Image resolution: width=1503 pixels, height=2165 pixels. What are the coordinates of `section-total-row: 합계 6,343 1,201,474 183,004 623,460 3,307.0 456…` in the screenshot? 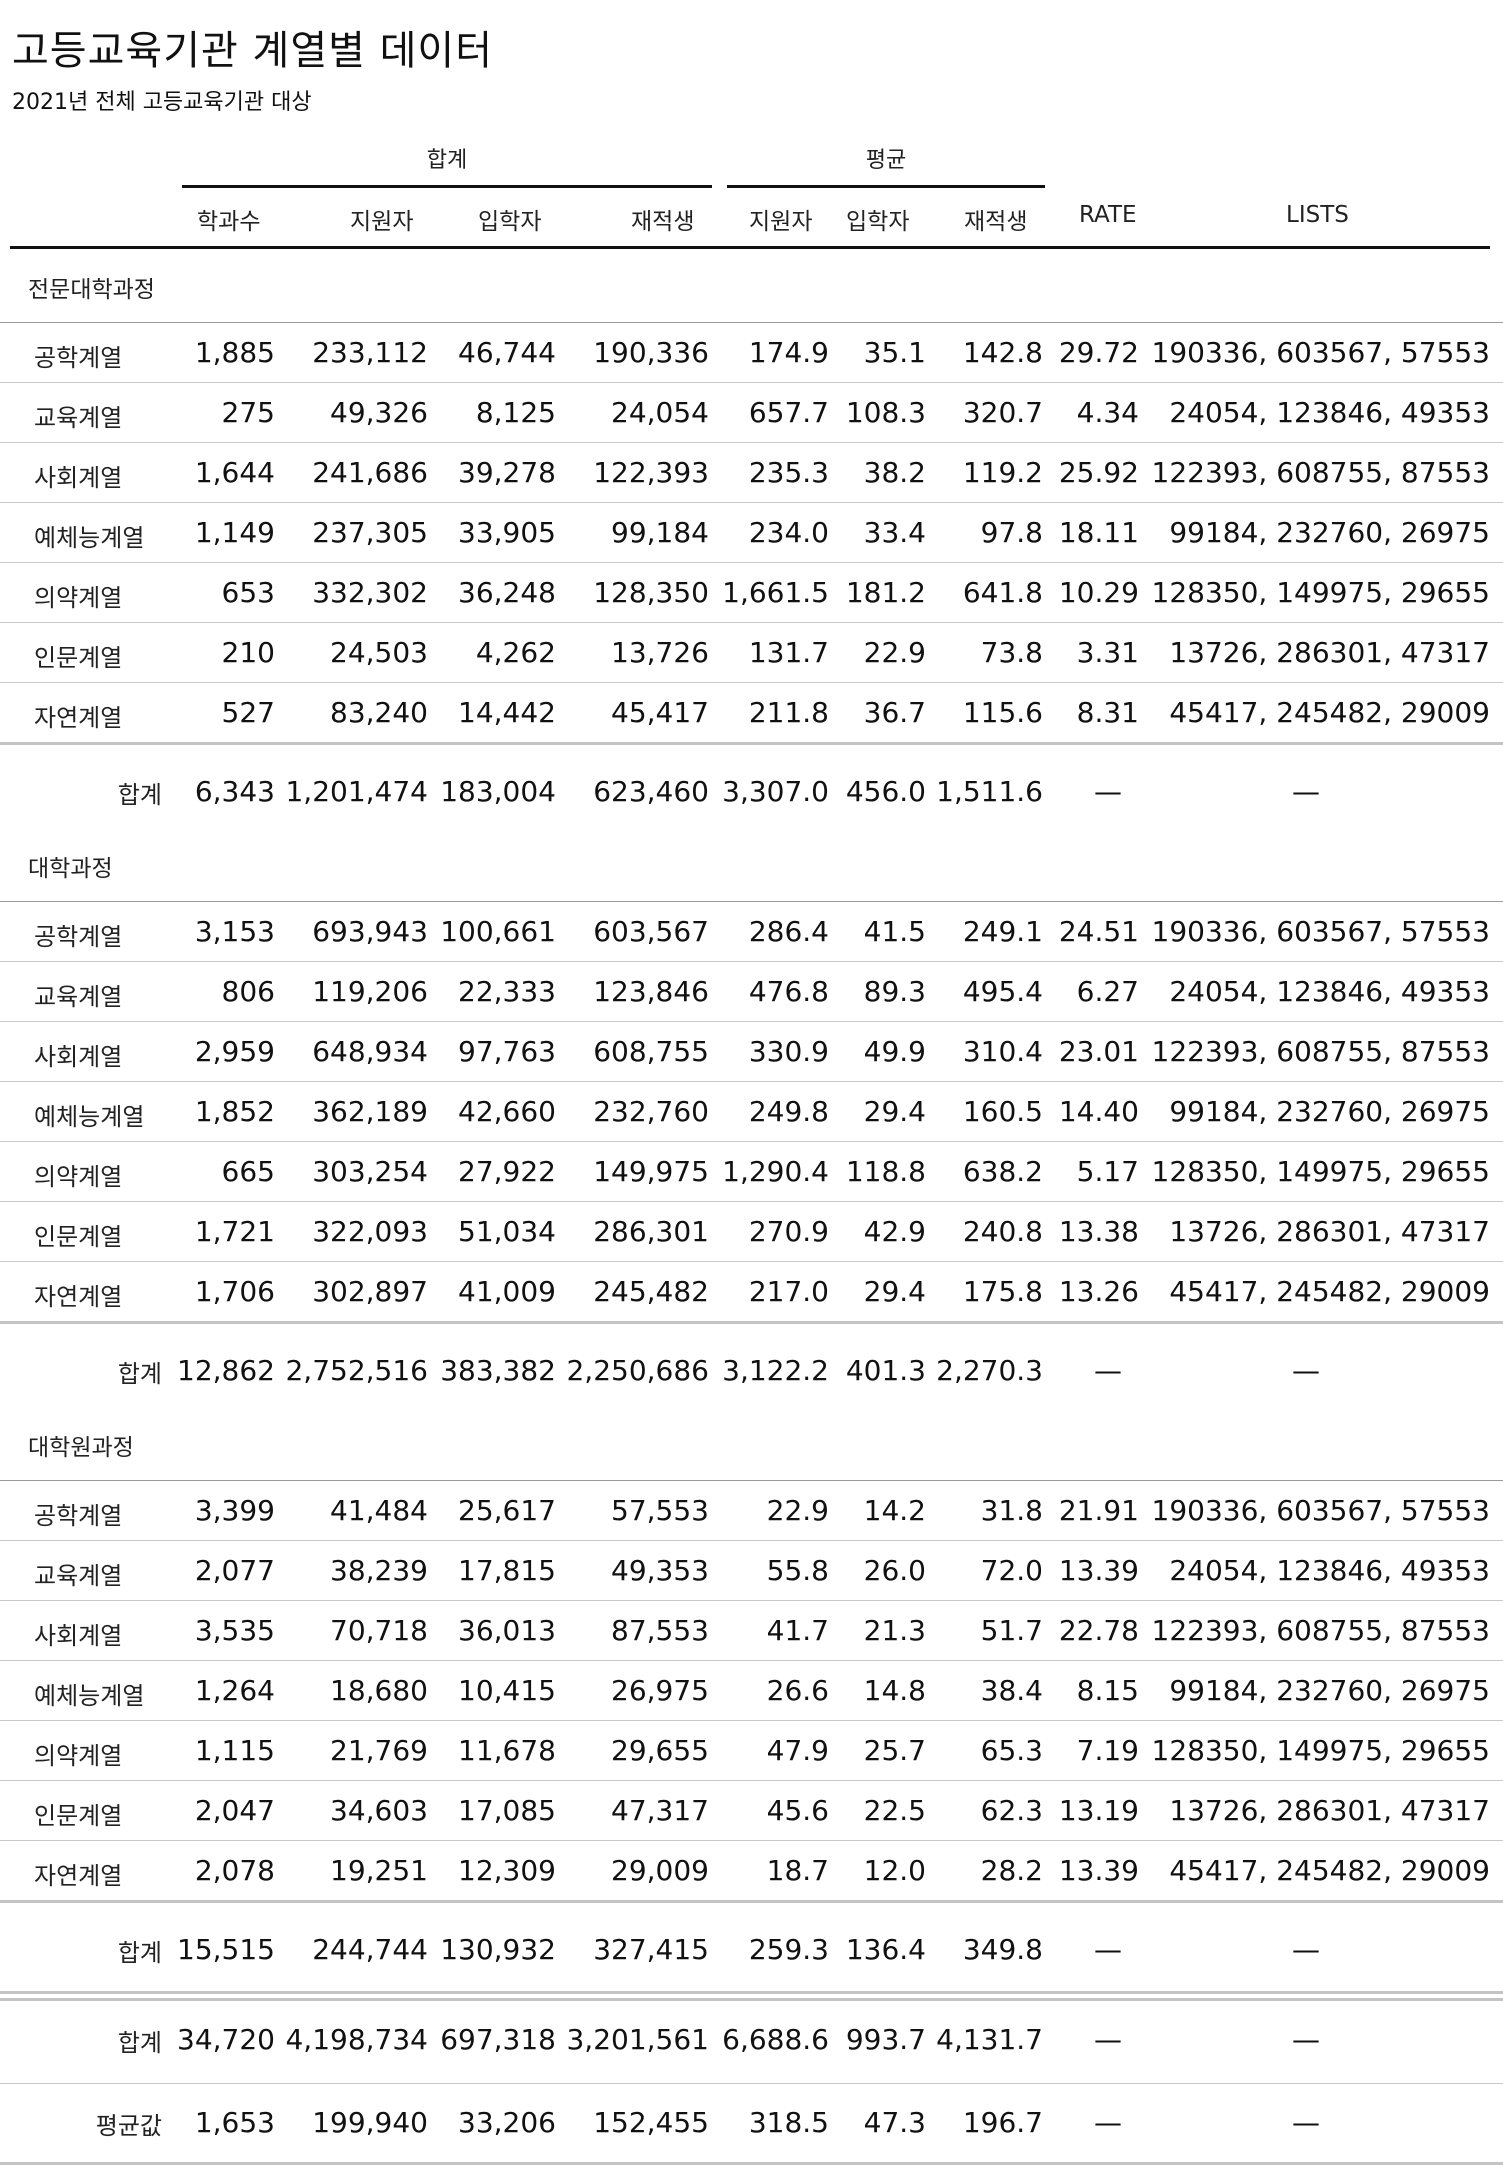 It's located at (751, 787).